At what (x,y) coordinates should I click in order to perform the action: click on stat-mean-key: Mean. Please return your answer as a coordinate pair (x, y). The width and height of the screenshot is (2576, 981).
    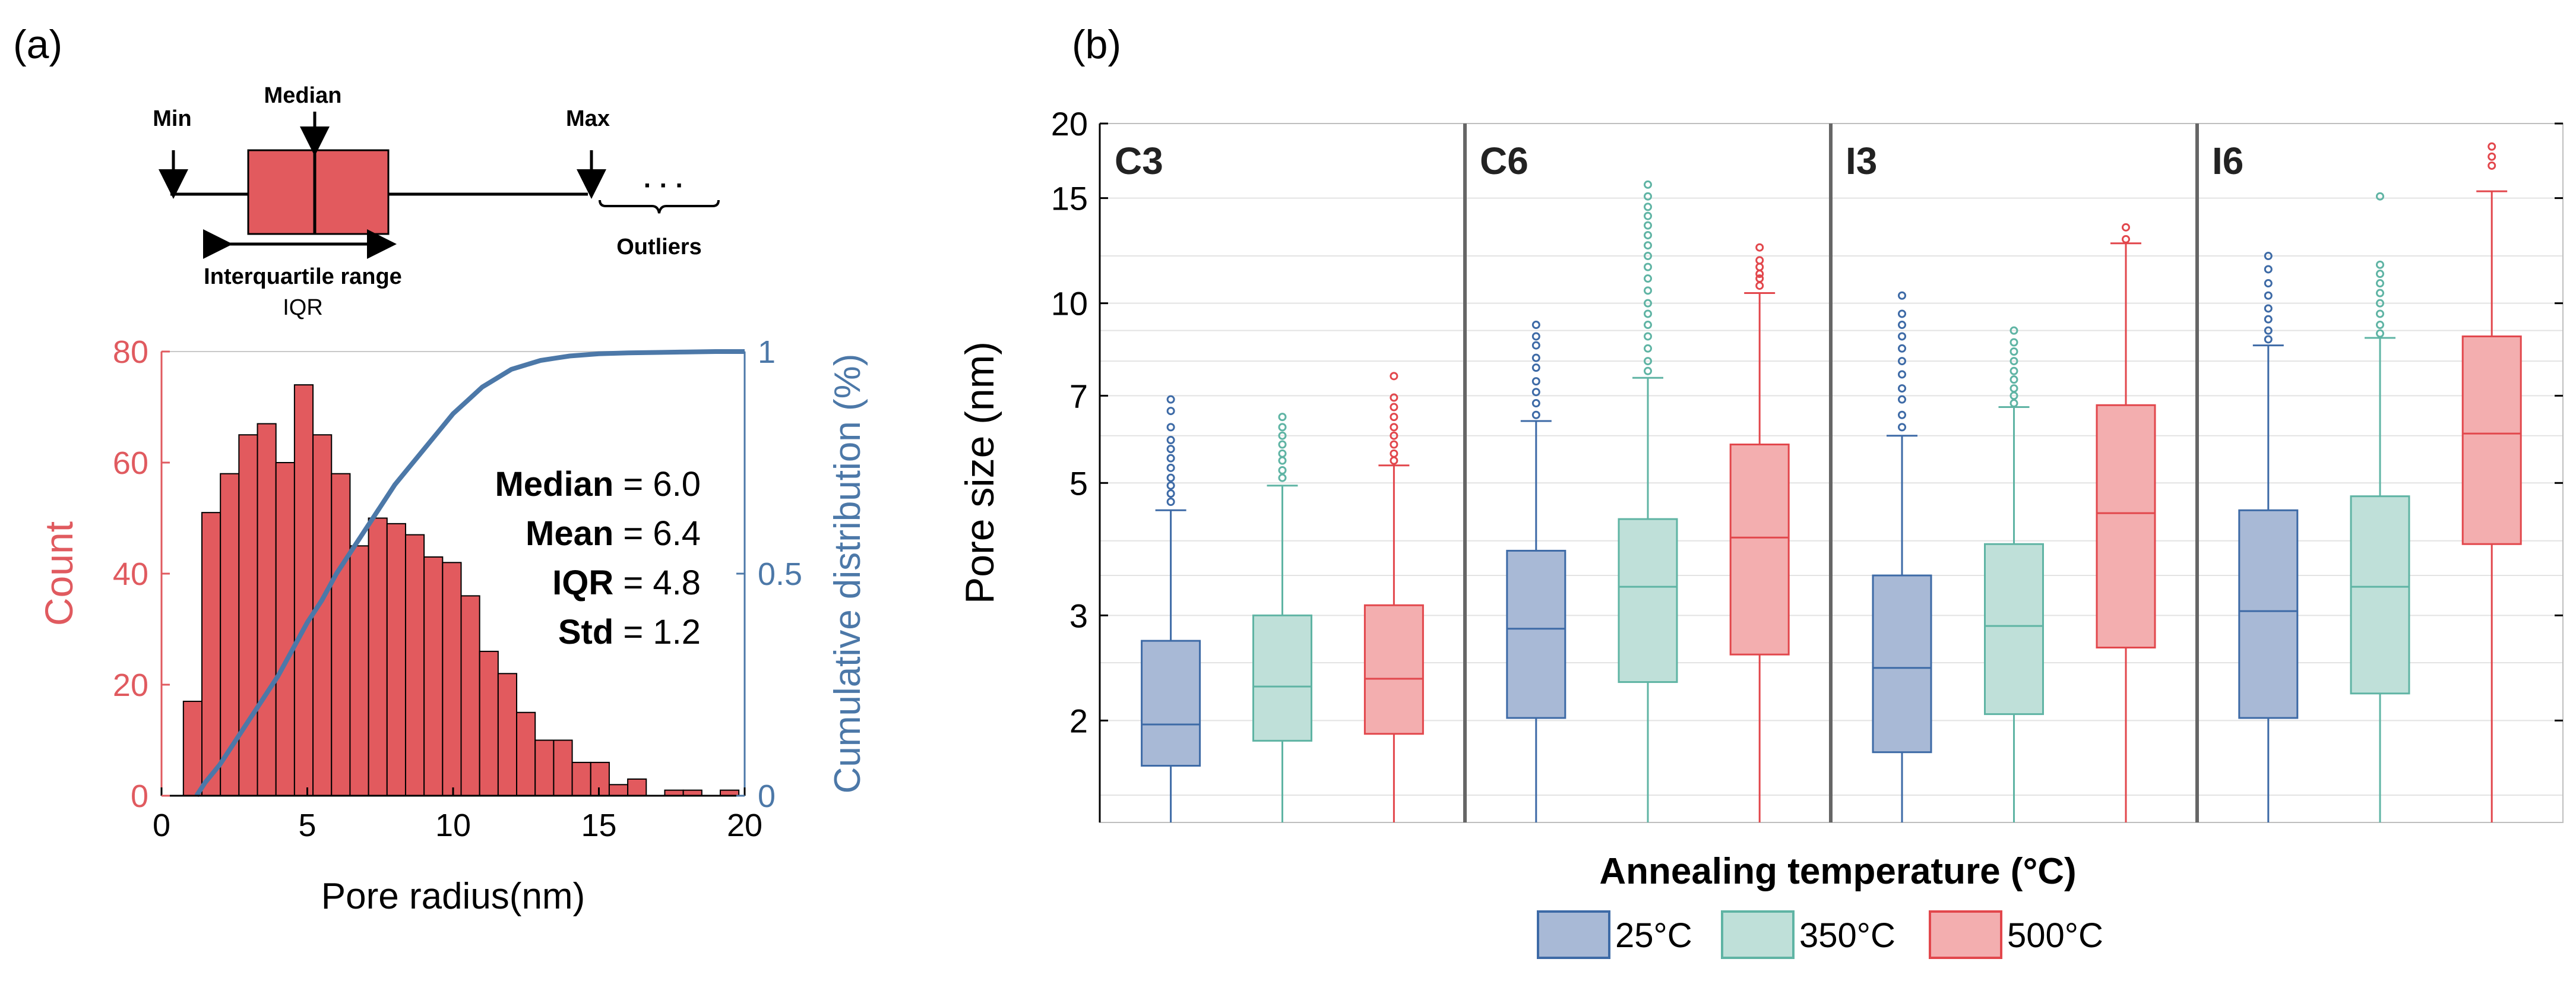
    Looking at the image, I should click on (569, 533).